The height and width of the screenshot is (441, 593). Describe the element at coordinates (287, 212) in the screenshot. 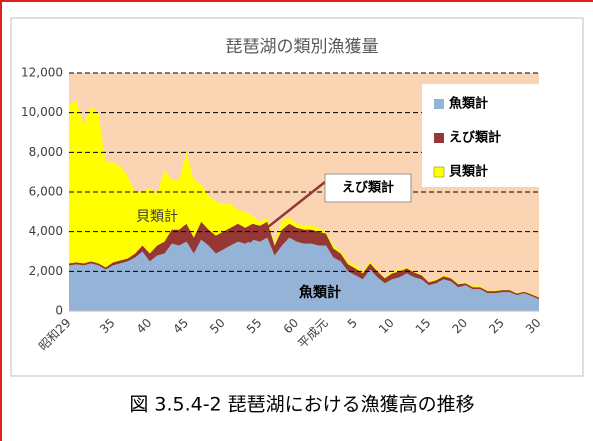

I see `annotation-arrow` at that location.